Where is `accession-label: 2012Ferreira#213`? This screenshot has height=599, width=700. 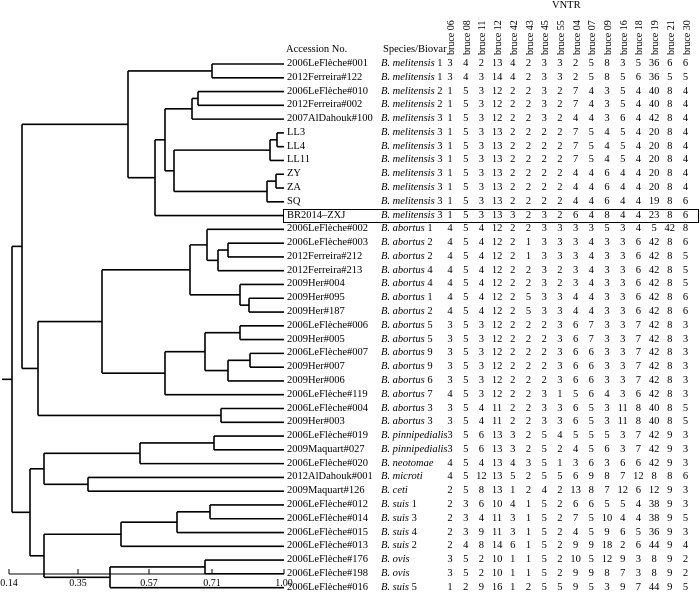 accession-label: 2012Ferreira#213 is located at coordinates (325, 270).